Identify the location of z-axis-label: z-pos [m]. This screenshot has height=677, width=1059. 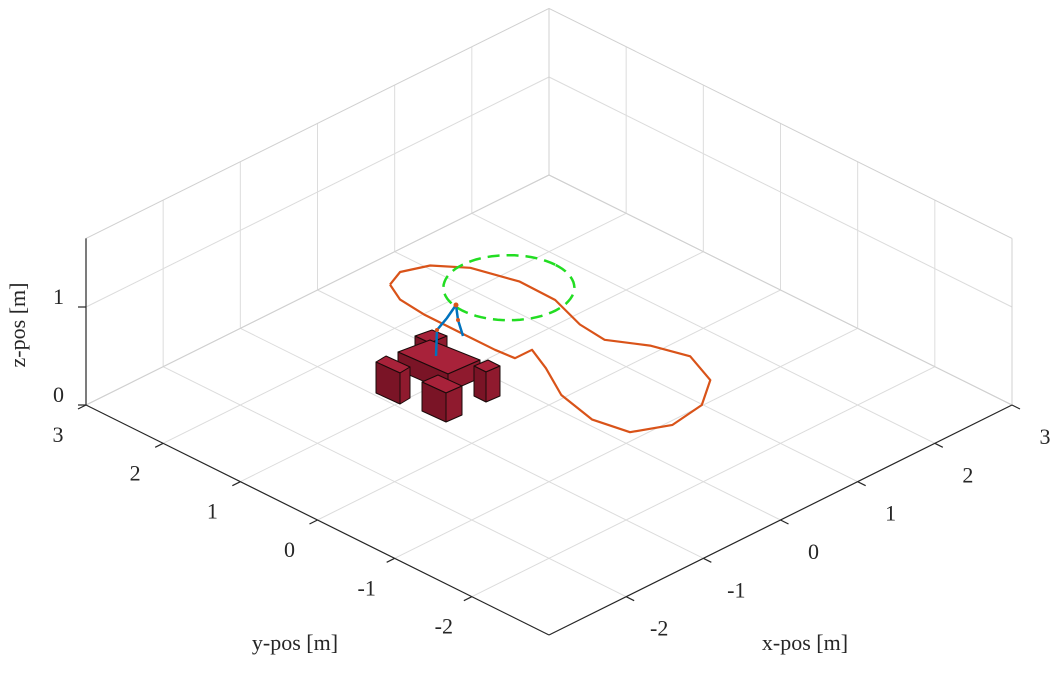
(17, 325).